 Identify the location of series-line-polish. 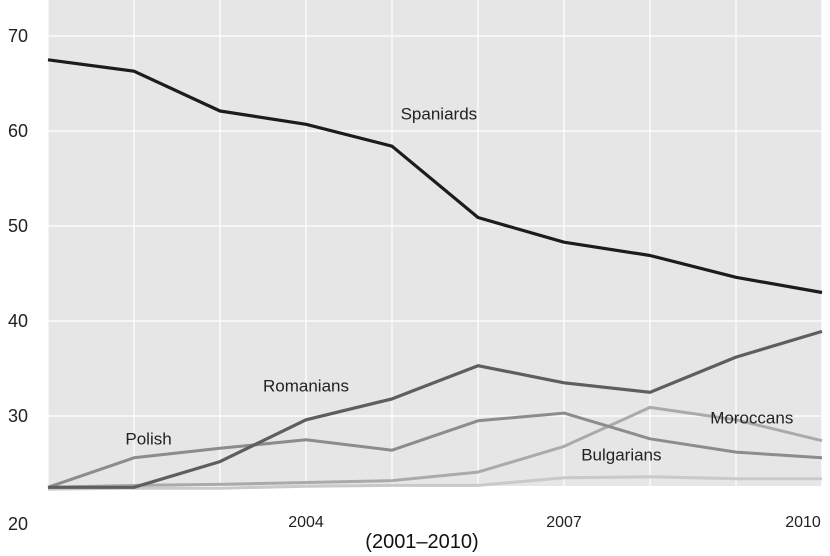
(435, 450).